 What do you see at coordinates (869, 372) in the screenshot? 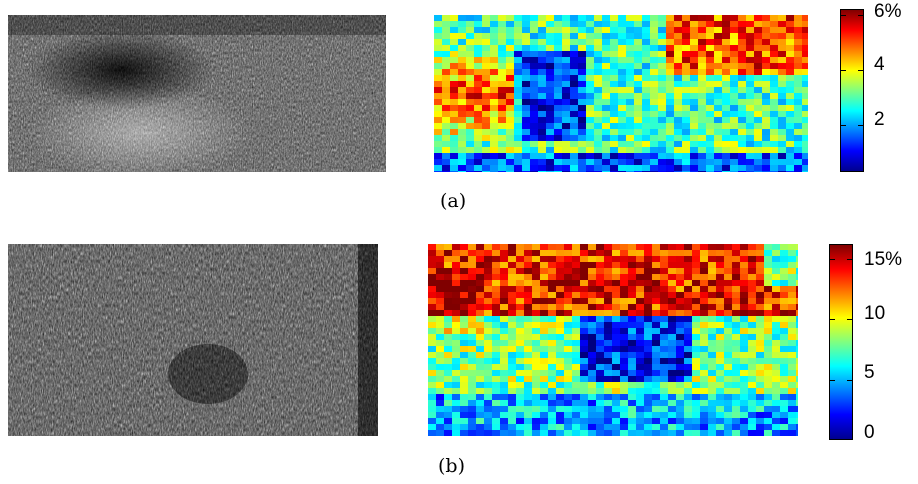
I see `colorbar-b-tick-label: 5` at bounding box center [869, 372].